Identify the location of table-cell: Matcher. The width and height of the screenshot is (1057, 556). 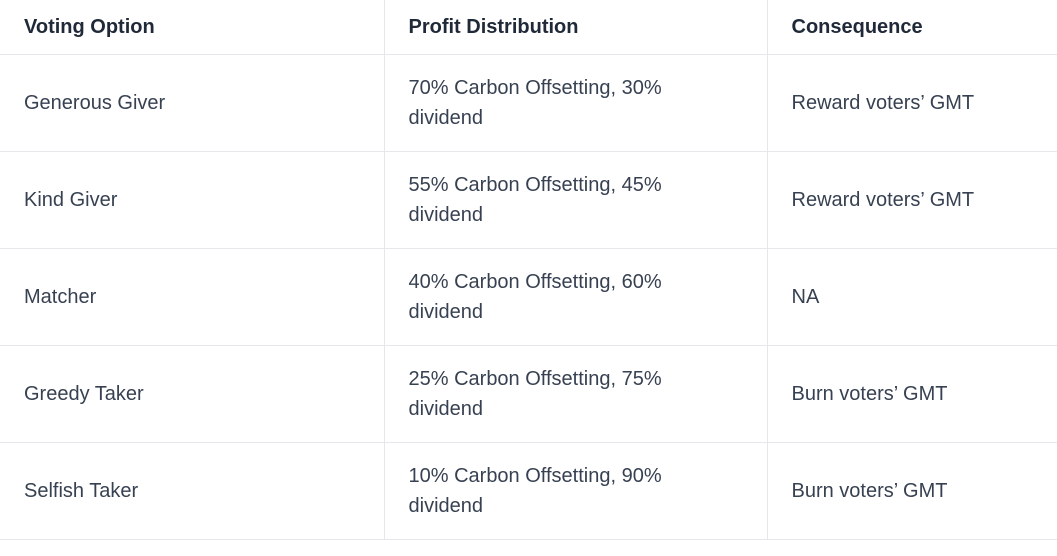
(192, 297).